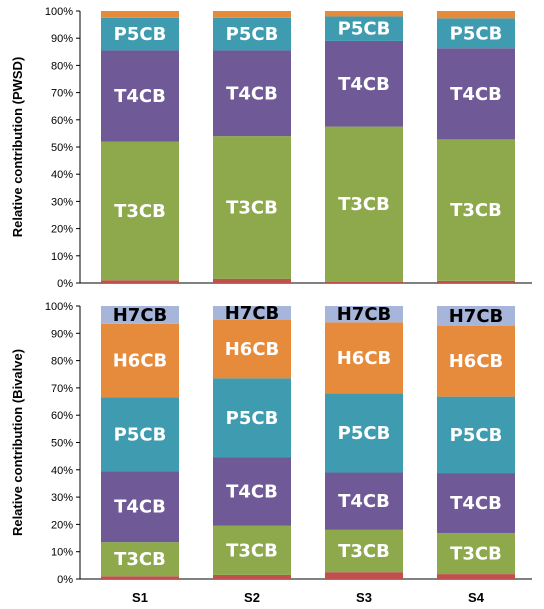 This screenshot has width=544, height=609. I want to click on category-label: S3, so click(364, 597).